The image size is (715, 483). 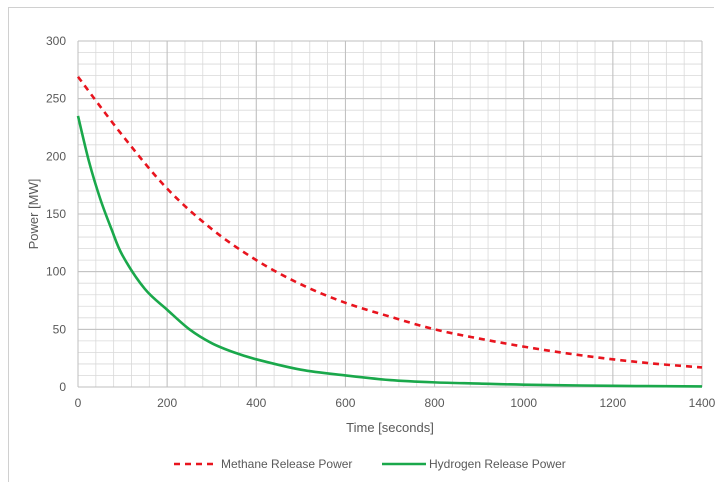 I want to click on y-tick-label: 150, so click(x=56, y=214).